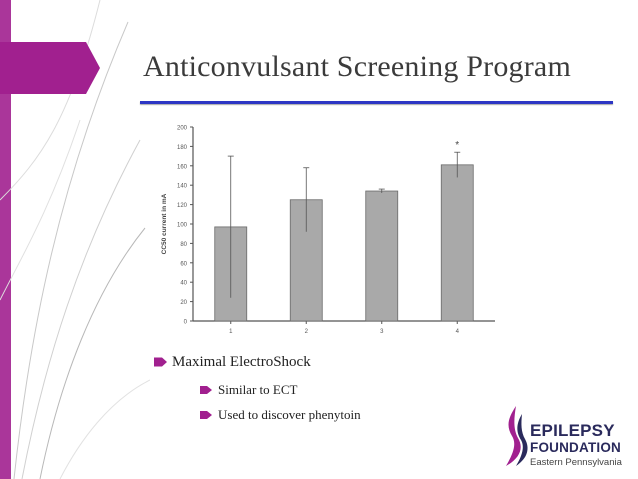 This screenshot has height=479, width=638. Describe the element at coordinates (357, 66) in the screenshot. I see `slide-title: Anticonvulsant Screening Program` at that location.